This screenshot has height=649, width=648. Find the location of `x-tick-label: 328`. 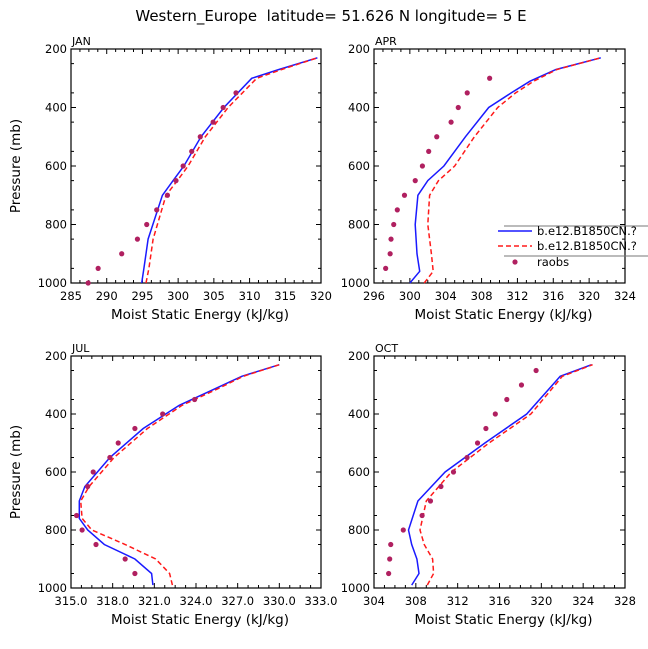

x-tick-label: 328 is located at coordinates (625, 601).